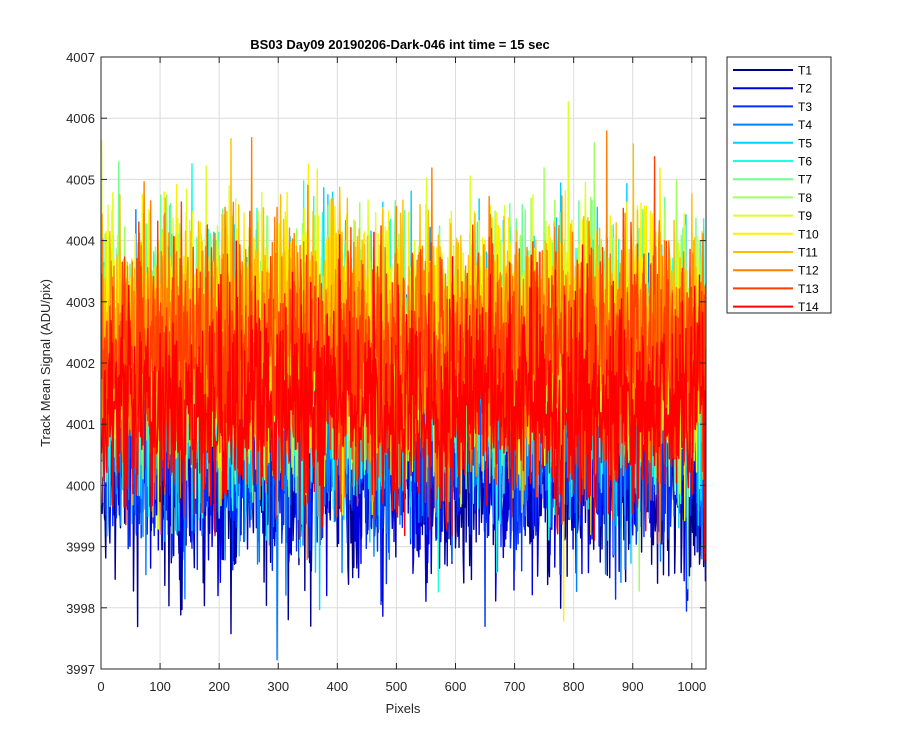 The image size is (900, 750). Describe the element at coordinates (805, 143) in the screenshot. I see `legend-label: T5` at that location.